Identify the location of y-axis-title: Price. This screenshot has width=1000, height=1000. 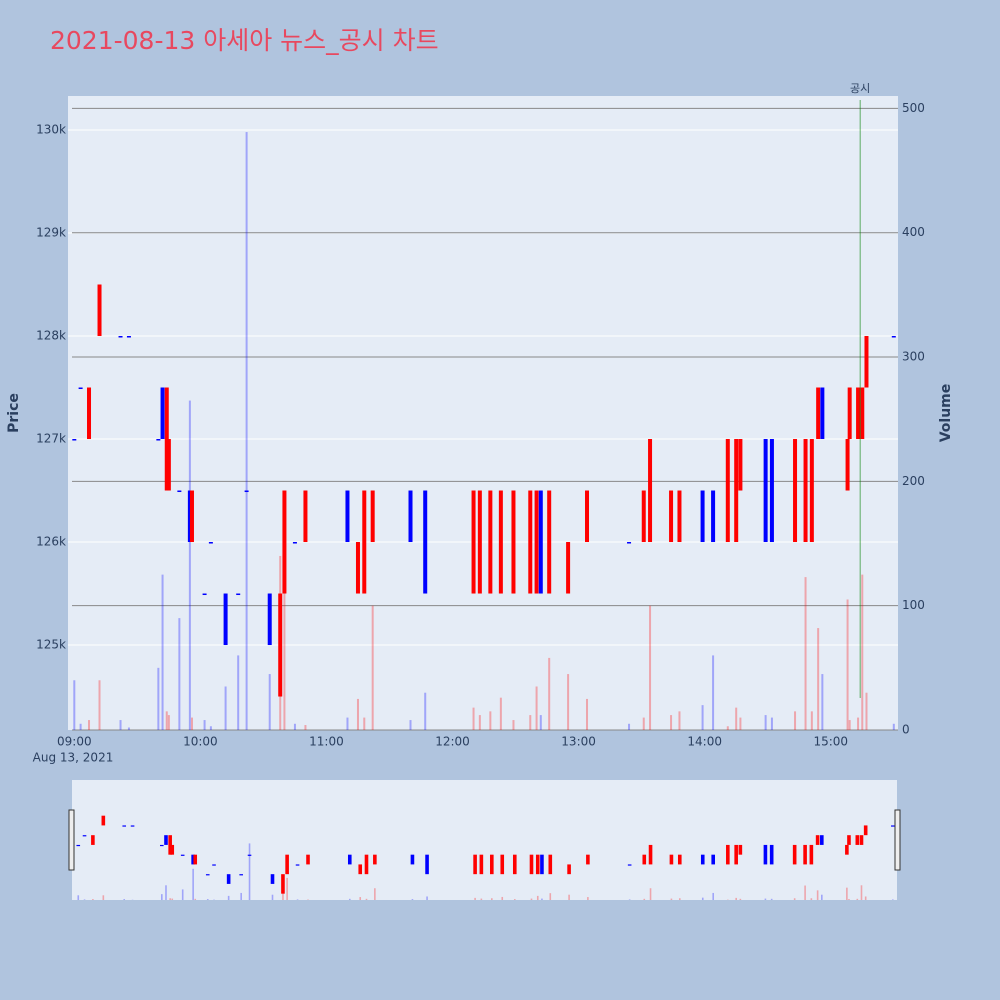
(14, 413).